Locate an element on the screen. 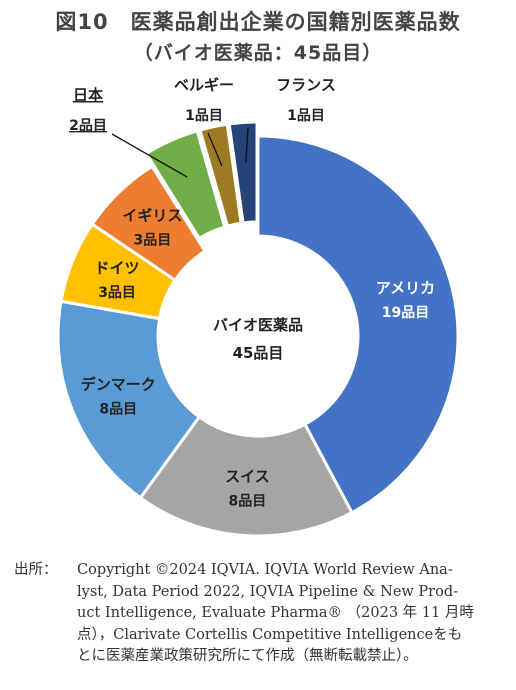 The image size is (516, 690). slice-label: イギリス is located at coordinates (152, 216).